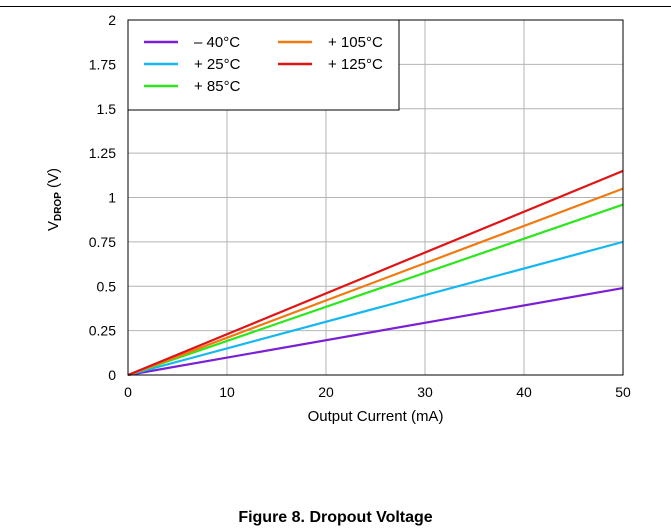 This screenshot has height=529, width=671. Describe the element at coordinates (102, 153) in the screenshot. I see `y-tick-label: 1.25` at that location.